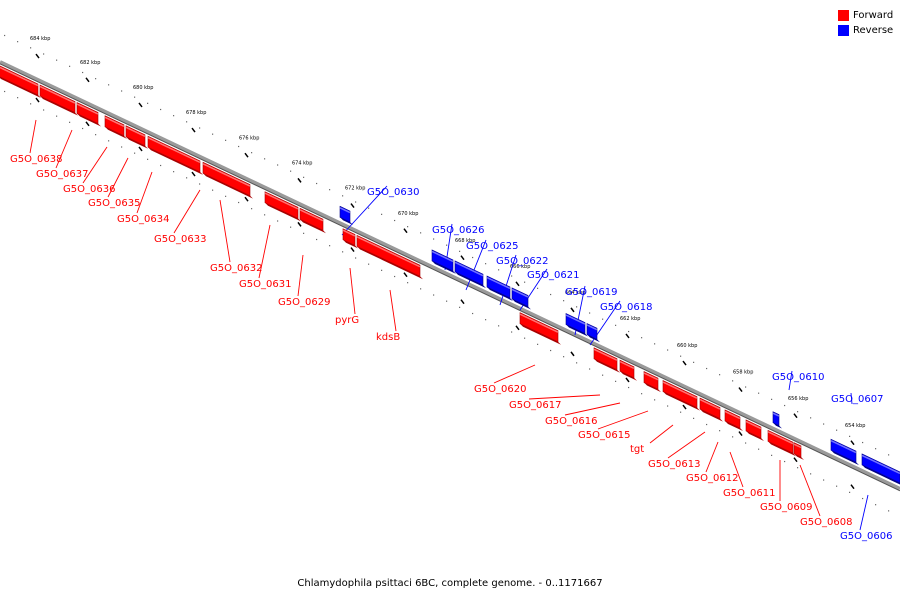 The image size is (900, 600). What do you see at coordinates (743, 373) in the screenshot?
I see `tick-label: 658 kbp` at bounding box center [743, 373].